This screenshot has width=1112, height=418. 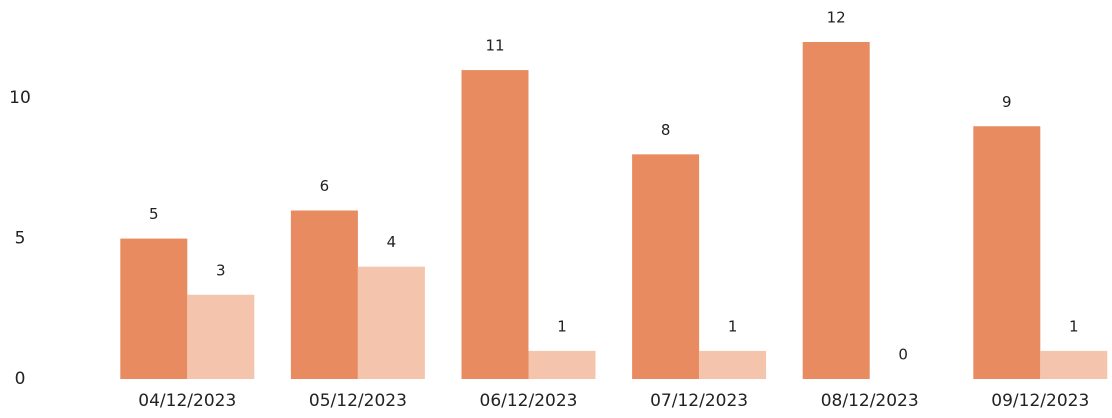 What do you see at coordinates (699, 401) in the screenshot?
I see `x-tick-label: 07/12/2023` at bounding box center [699, 401].